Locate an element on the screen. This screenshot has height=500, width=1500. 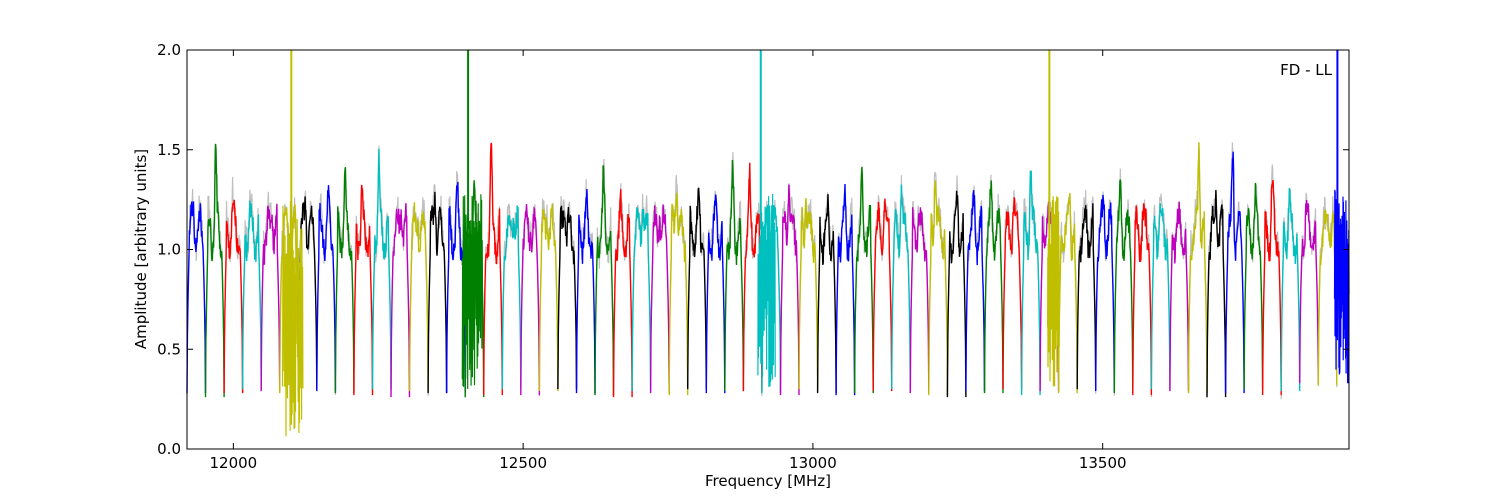
y-tick-label: 0.0 is located at coordinates (169, 449).